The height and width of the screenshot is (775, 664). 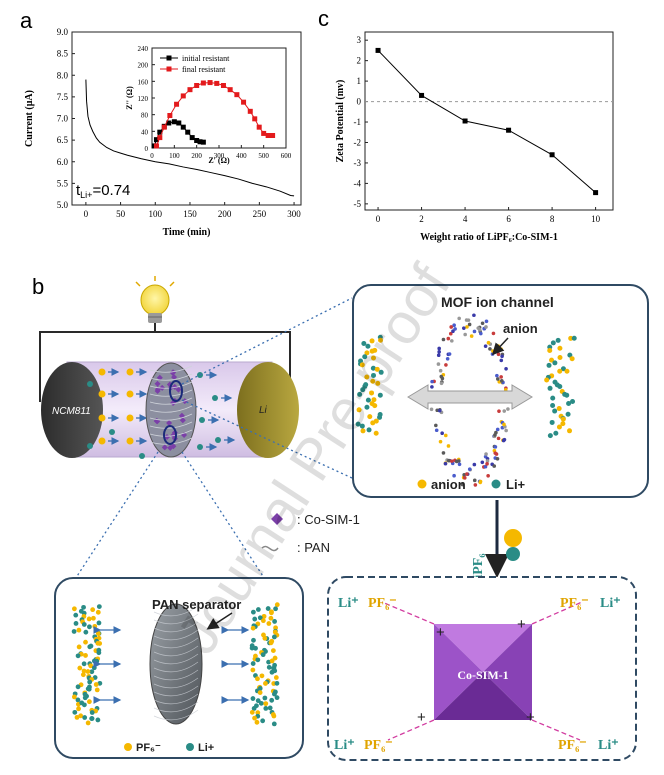 What do you see at coordinates (496, 484) in the screenshot?
I see `li-legend-dot` at bounding box center [496, 484].